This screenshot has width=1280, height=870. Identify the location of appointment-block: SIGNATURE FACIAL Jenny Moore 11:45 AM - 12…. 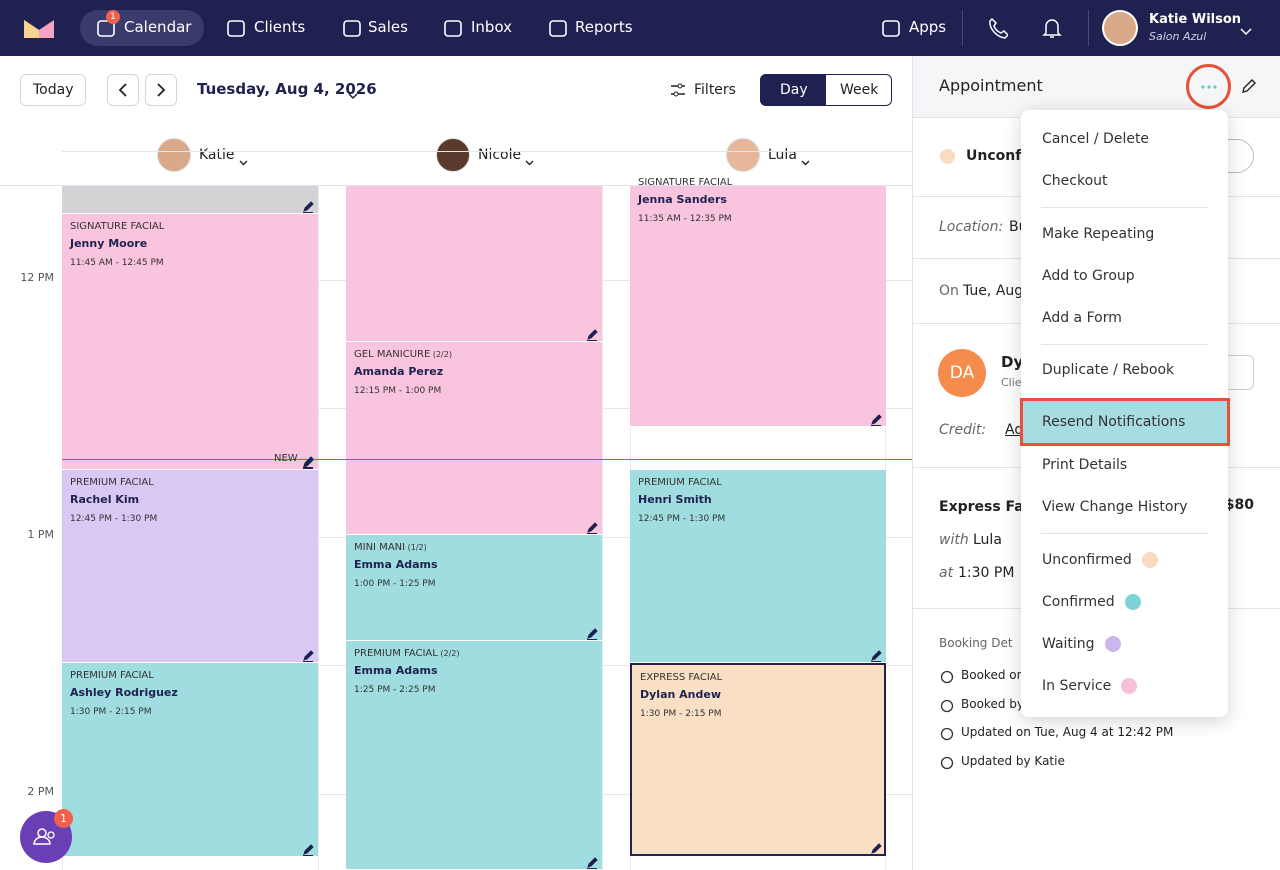
(190, 342).